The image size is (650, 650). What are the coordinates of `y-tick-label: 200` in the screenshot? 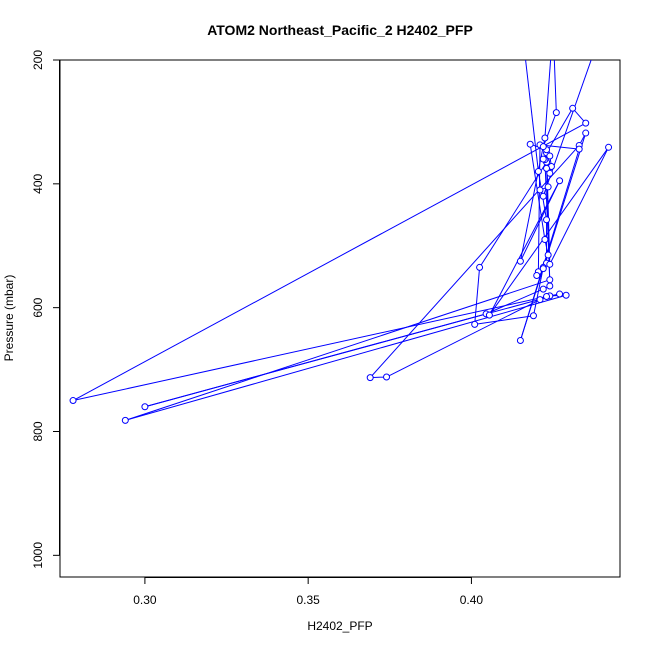 It's located at (38, 60).